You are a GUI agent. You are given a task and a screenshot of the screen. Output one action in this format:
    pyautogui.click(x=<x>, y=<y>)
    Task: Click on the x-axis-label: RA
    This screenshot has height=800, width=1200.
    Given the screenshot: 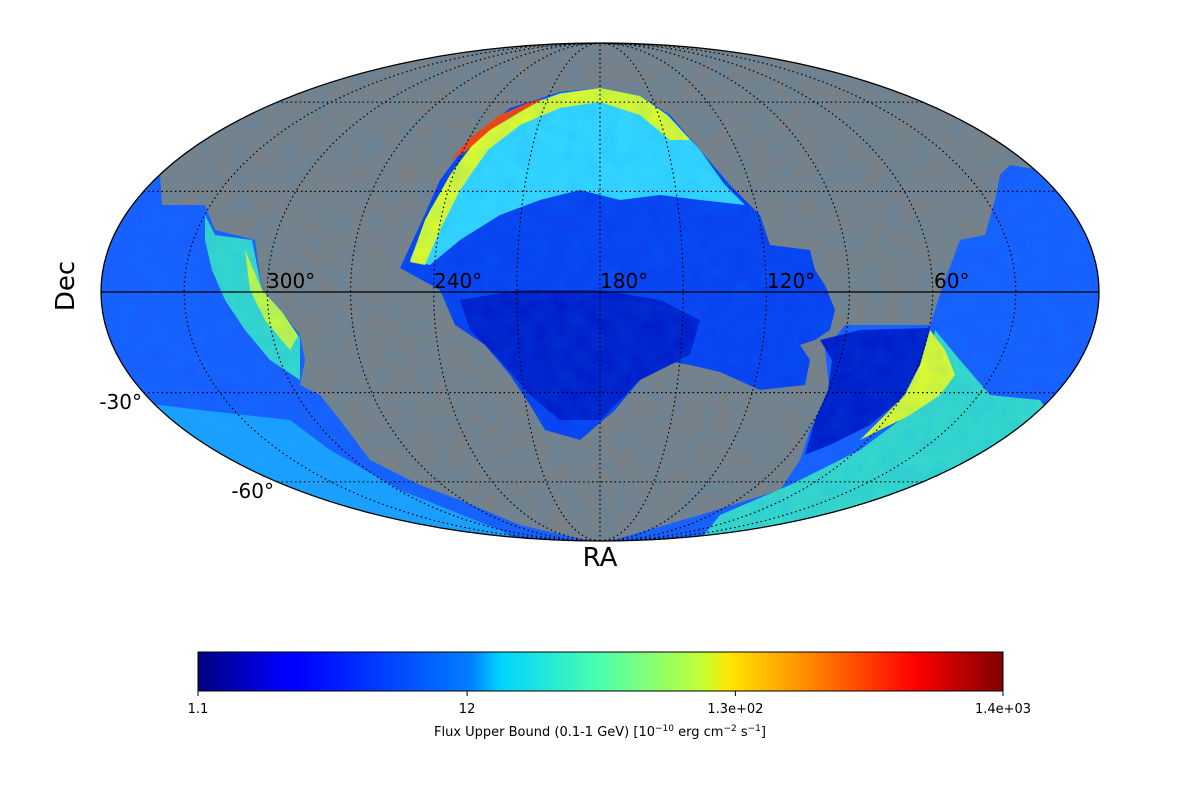 What is the action you would take?
    pyautogui.click(x=600, y=558)
    